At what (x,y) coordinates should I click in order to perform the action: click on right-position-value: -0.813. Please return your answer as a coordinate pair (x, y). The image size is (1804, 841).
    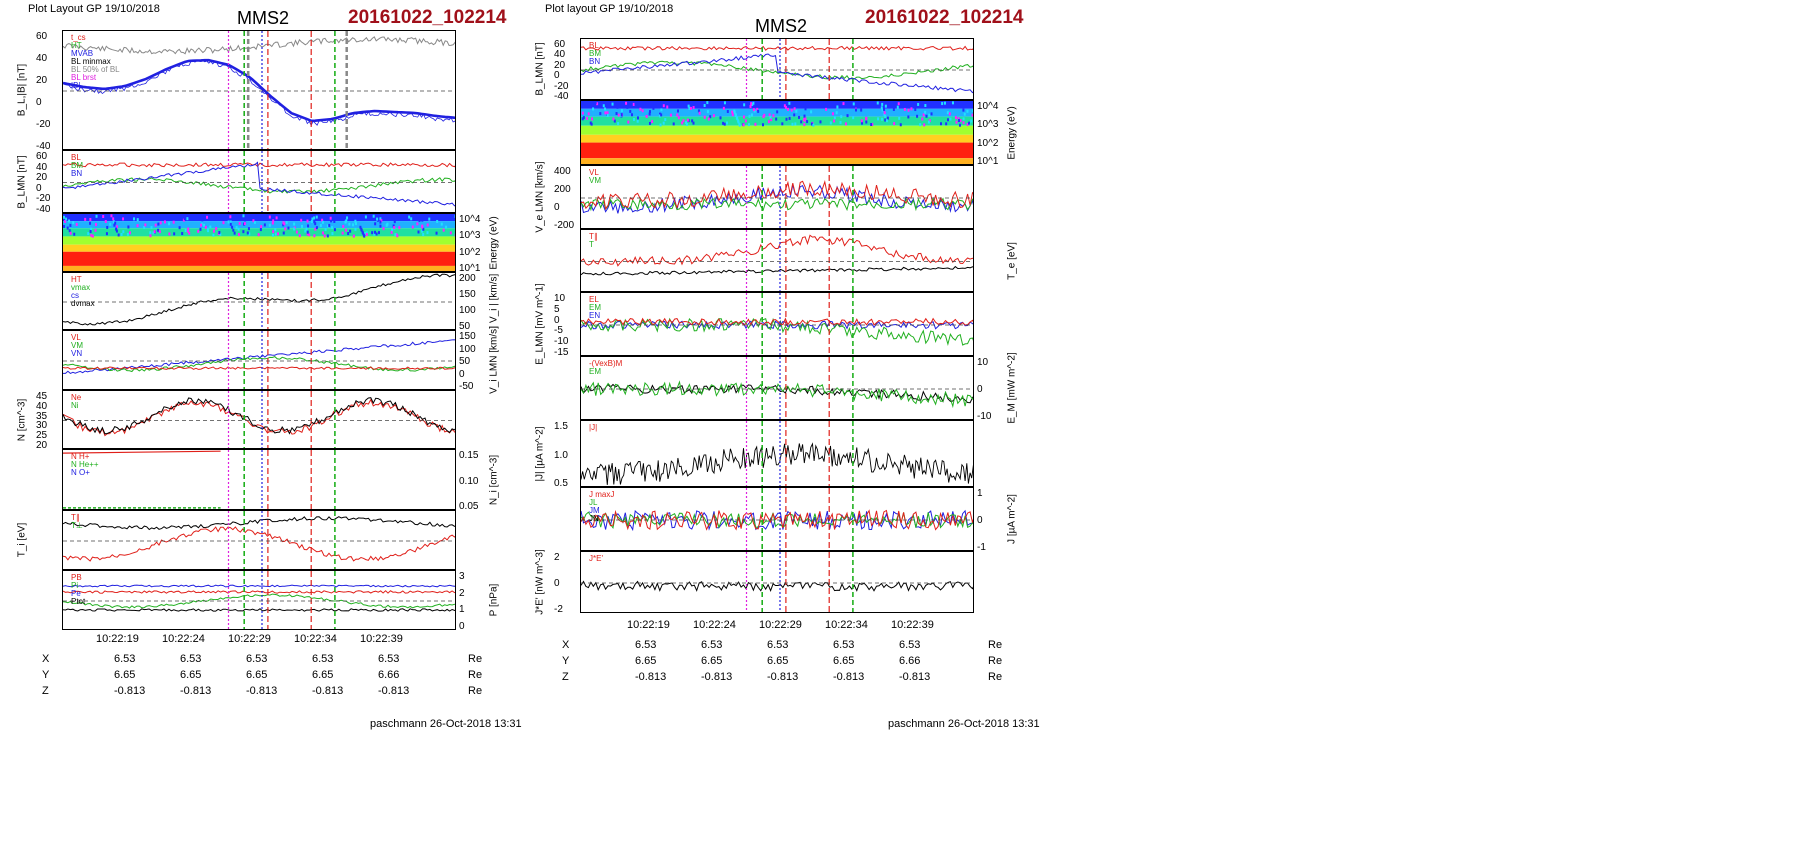
    Looking at the image, I should click on (915, 677).